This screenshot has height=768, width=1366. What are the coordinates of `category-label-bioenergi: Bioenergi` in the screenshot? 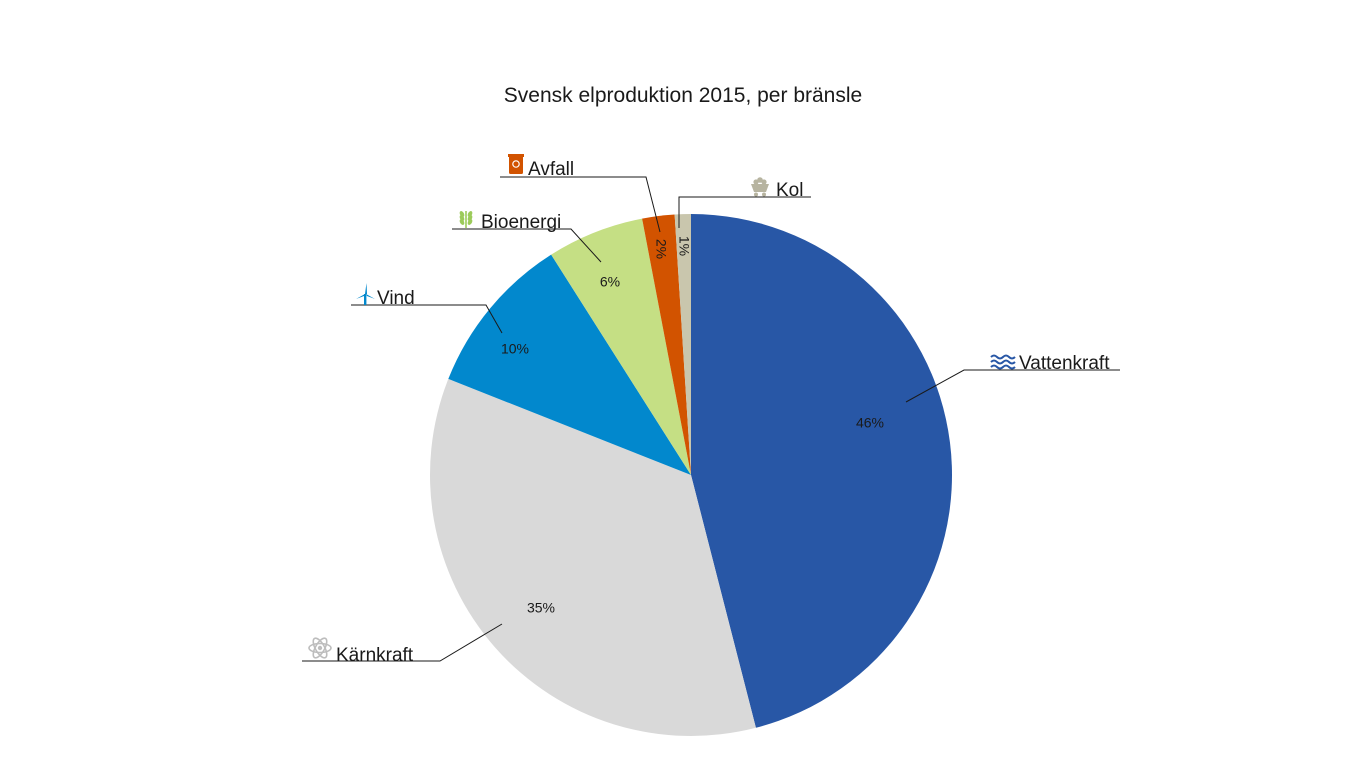 It's located at (521, 222).